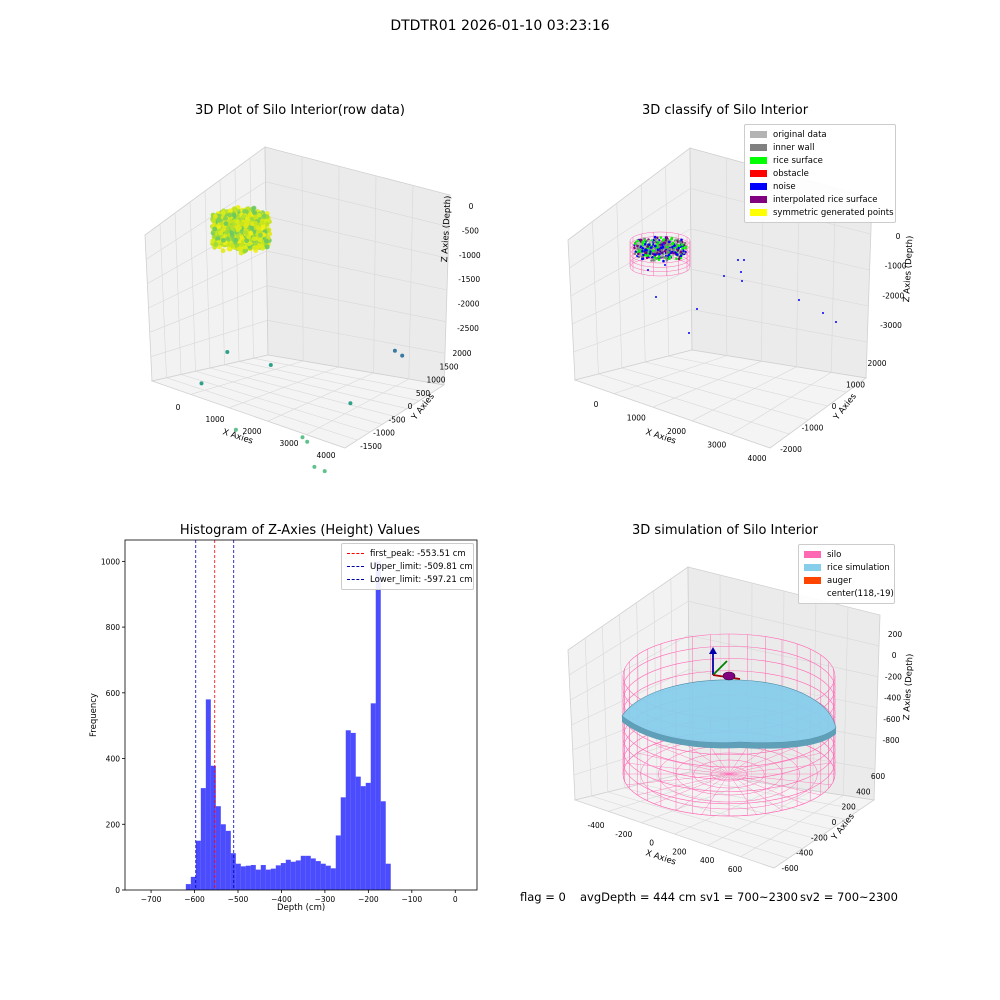 The height and width of the screenshot is (1000, 1000). I want to click on panel4-gridlines, so click(724, 716).